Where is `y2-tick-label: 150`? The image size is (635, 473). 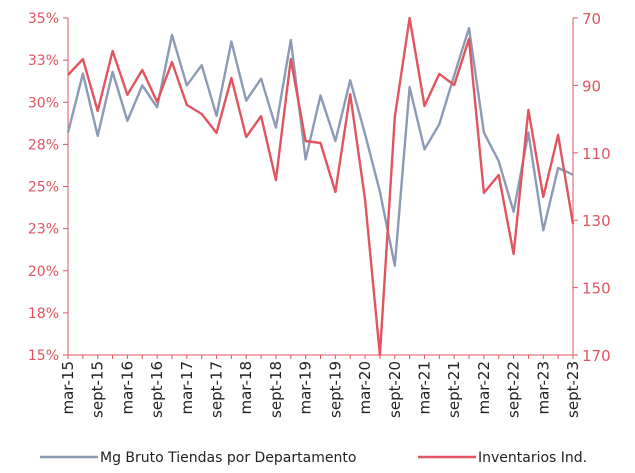
y2-tick-label: 150 is located at coordinates (596, 289).